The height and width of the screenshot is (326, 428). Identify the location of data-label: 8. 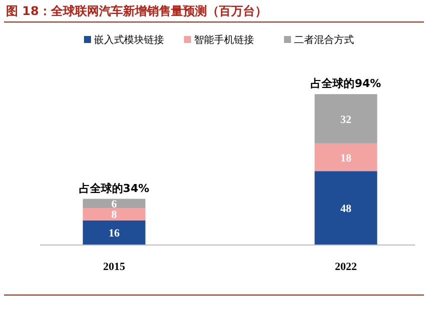
(114, 215).